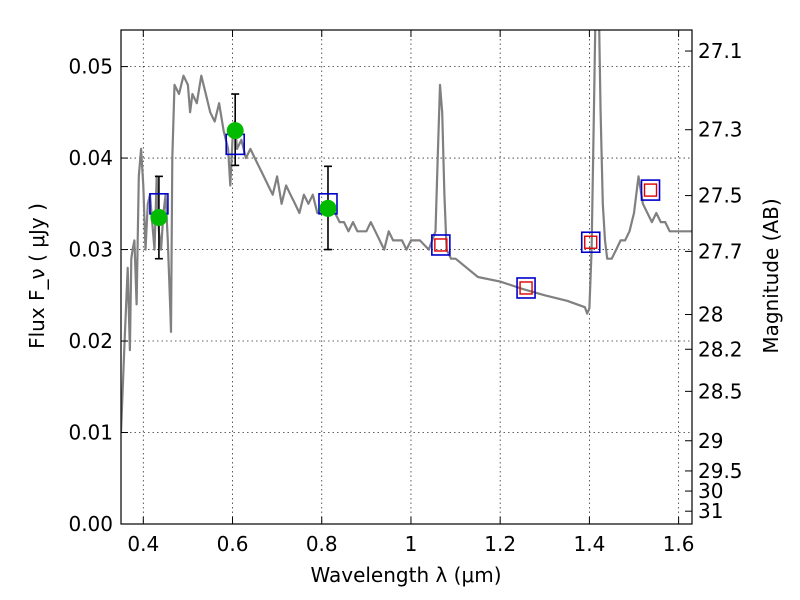 The image size is (800, 600). I want to click on y-axis-label: Flux F_ν ( μJy ), so click(37, 276).